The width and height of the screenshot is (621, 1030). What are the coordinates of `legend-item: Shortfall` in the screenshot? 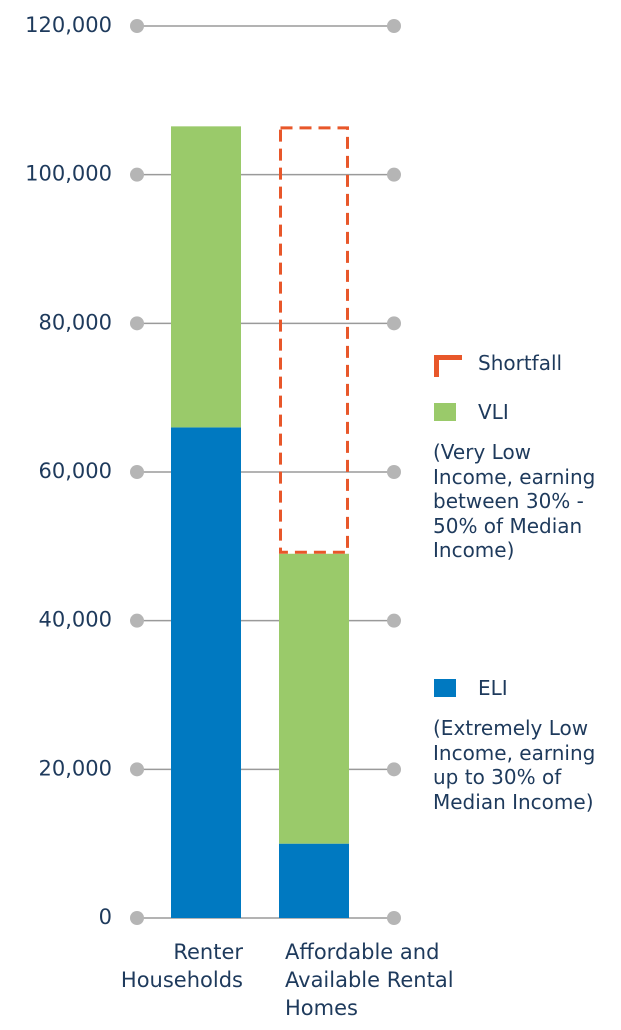 It's located at (498, 363).